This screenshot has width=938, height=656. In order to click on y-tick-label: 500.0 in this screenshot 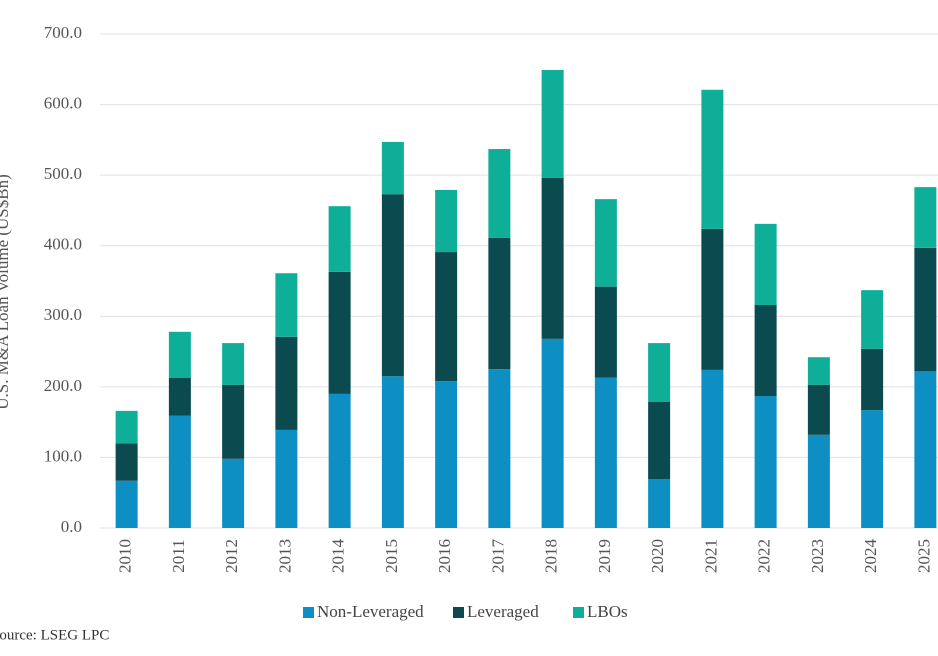, I will do `click(63, 173)`.